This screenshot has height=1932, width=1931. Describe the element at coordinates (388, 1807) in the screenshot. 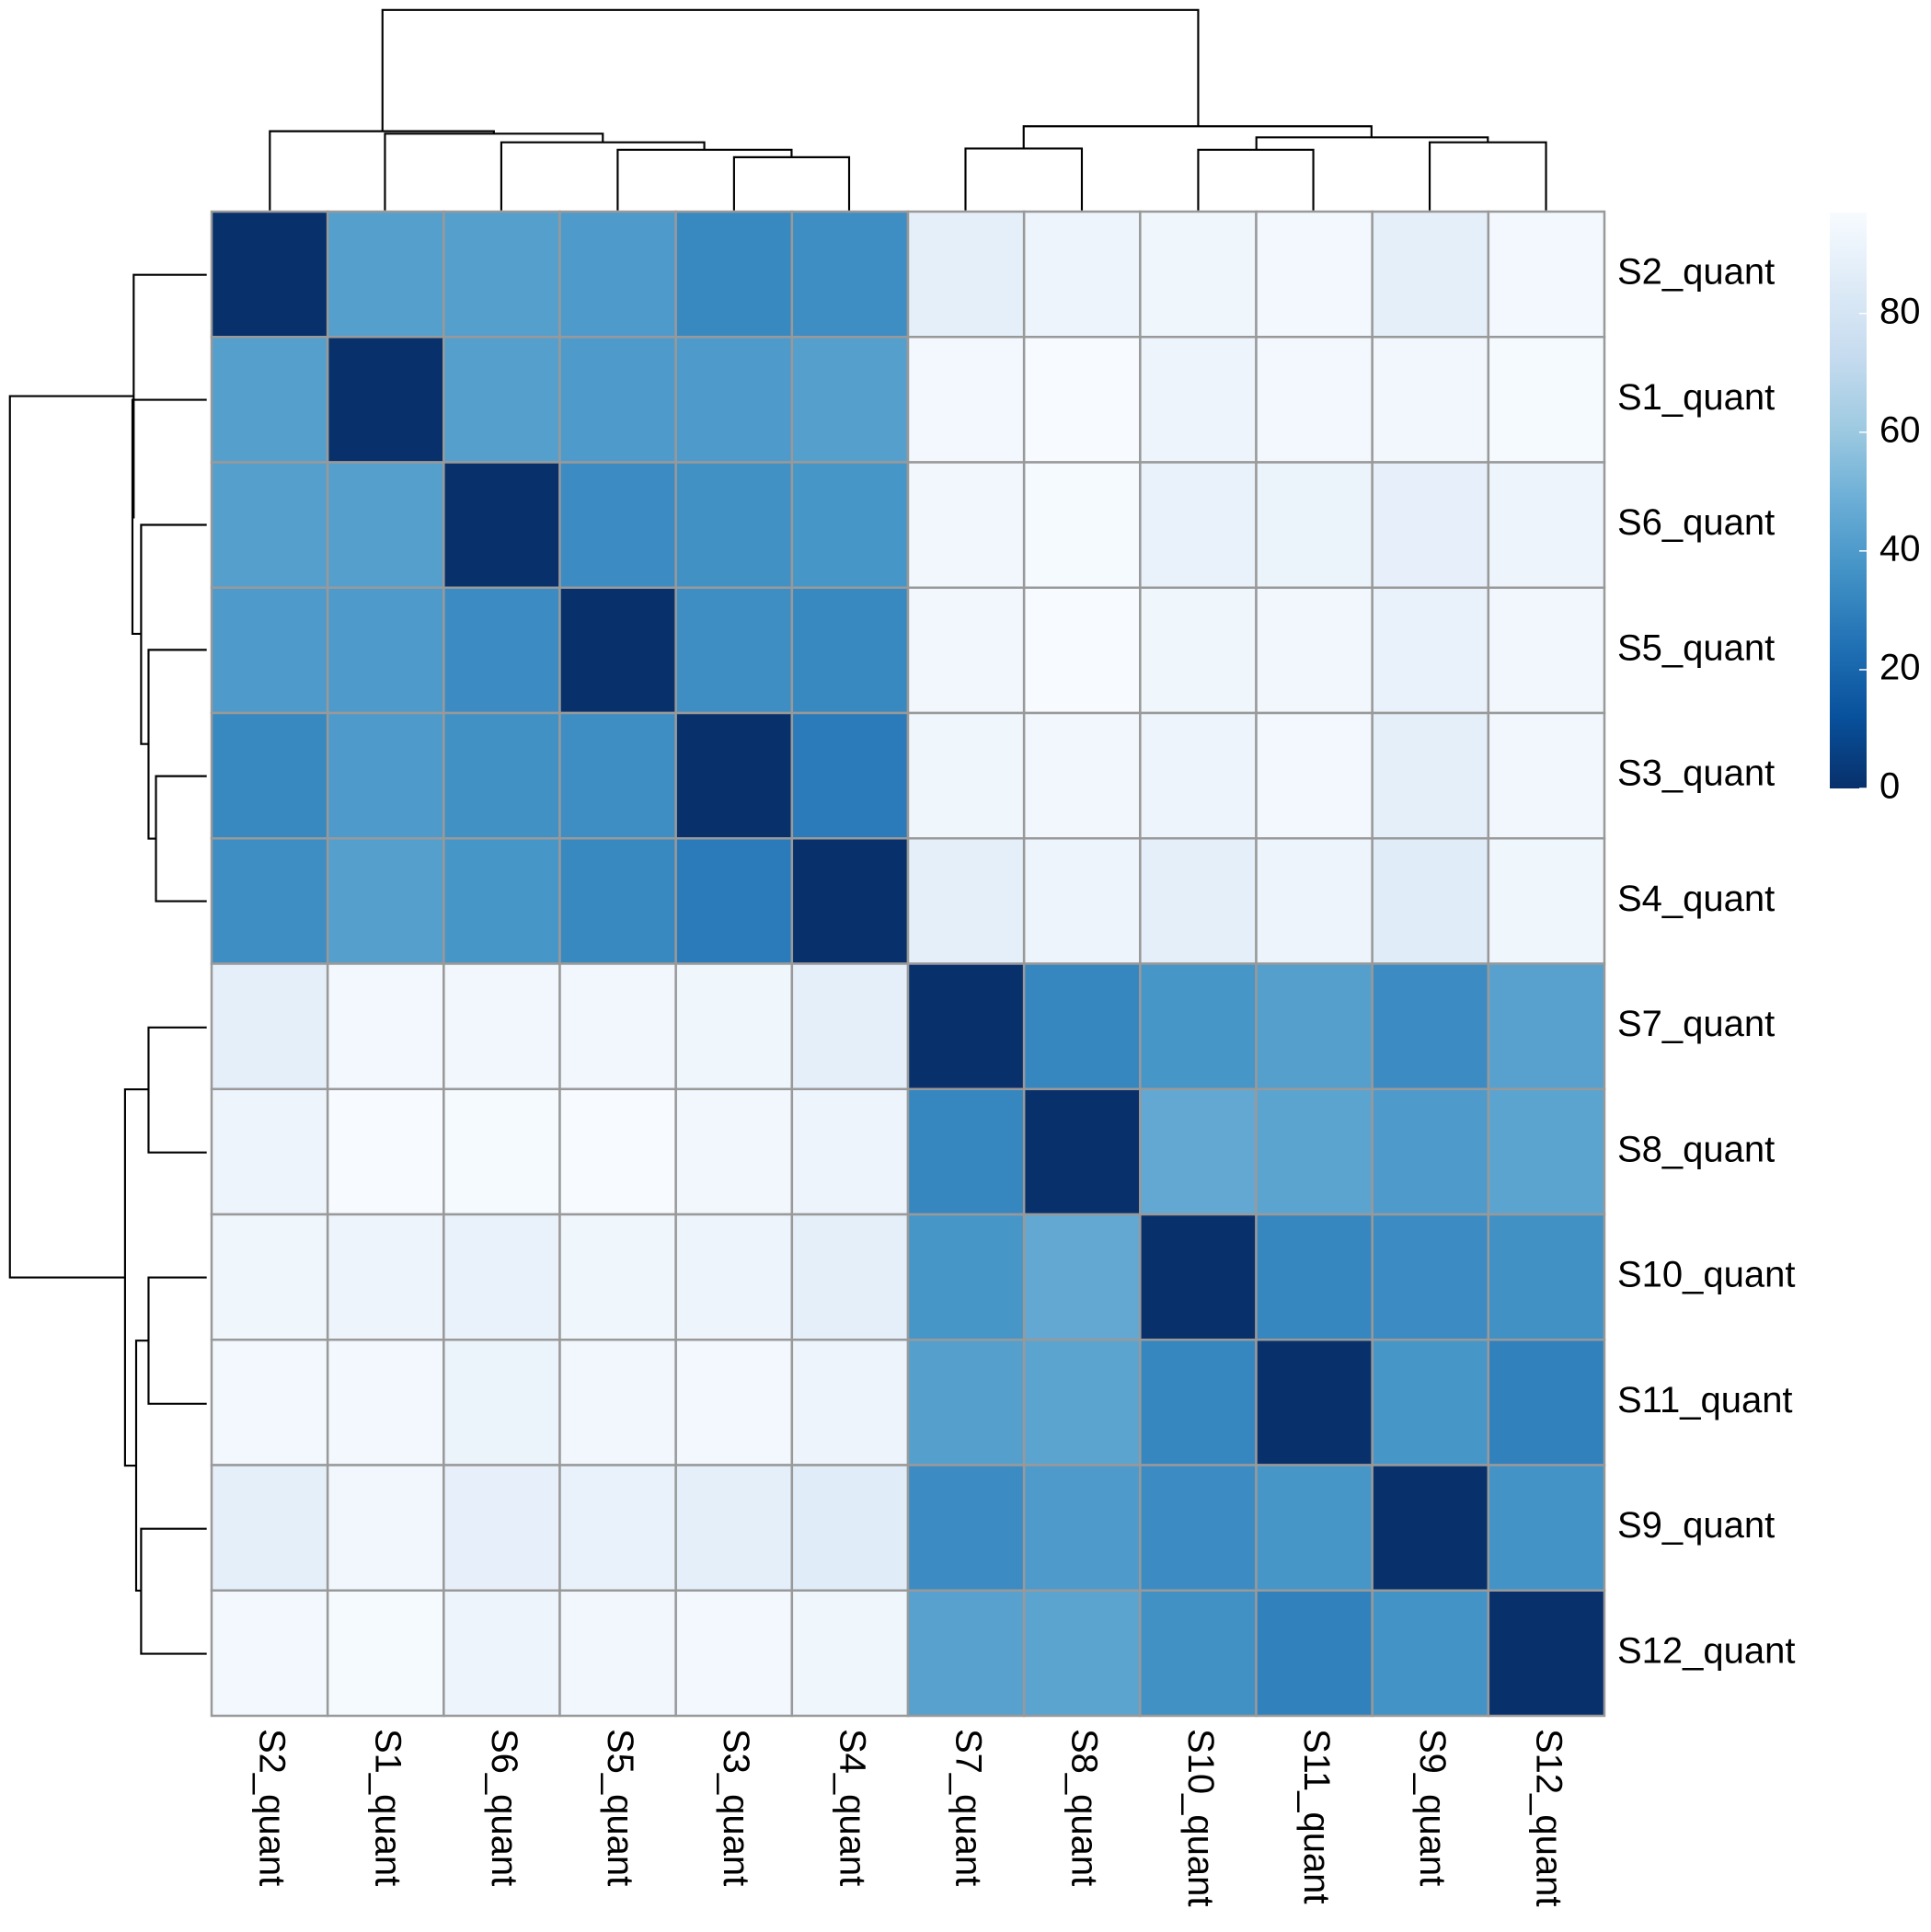

I see `column-label: S1_quant` at that location.